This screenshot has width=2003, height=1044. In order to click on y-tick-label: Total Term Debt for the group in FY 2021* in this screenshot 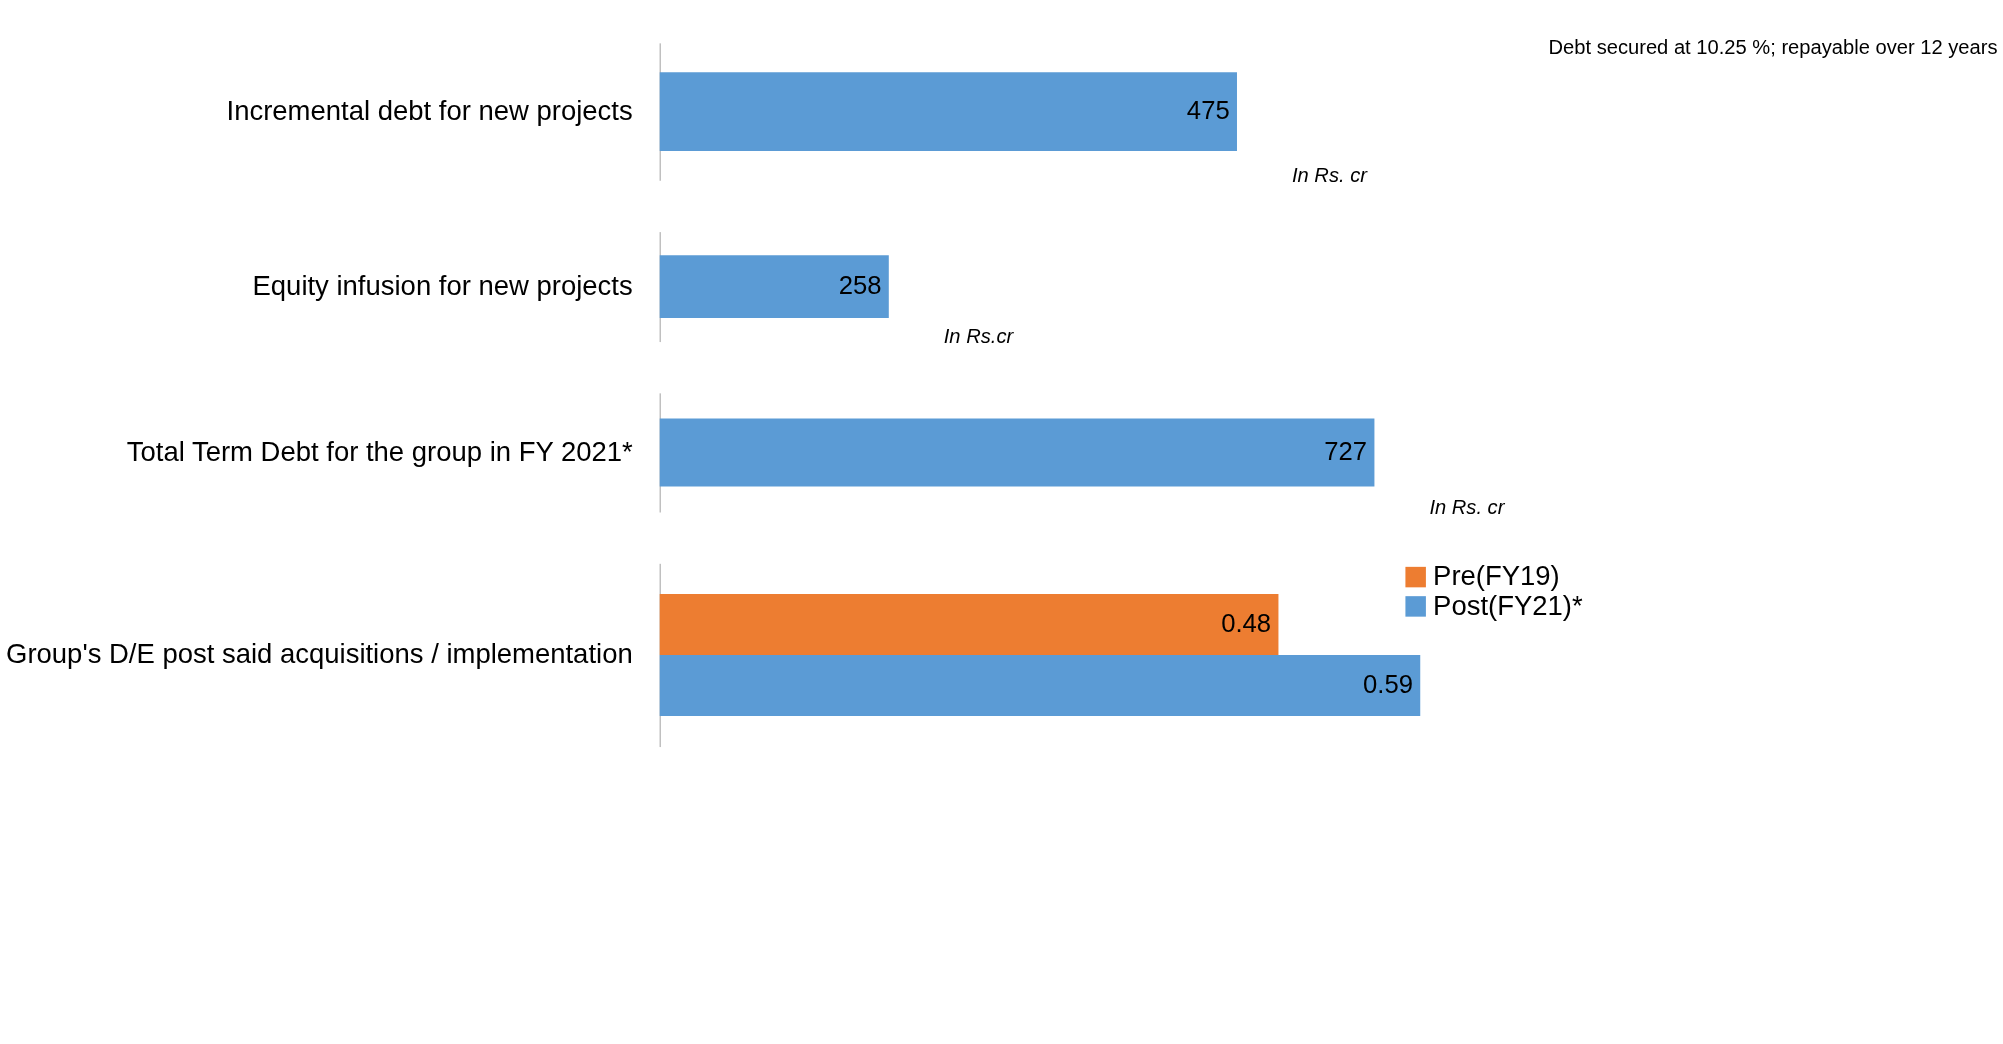, I will do `click(379, 451)`.